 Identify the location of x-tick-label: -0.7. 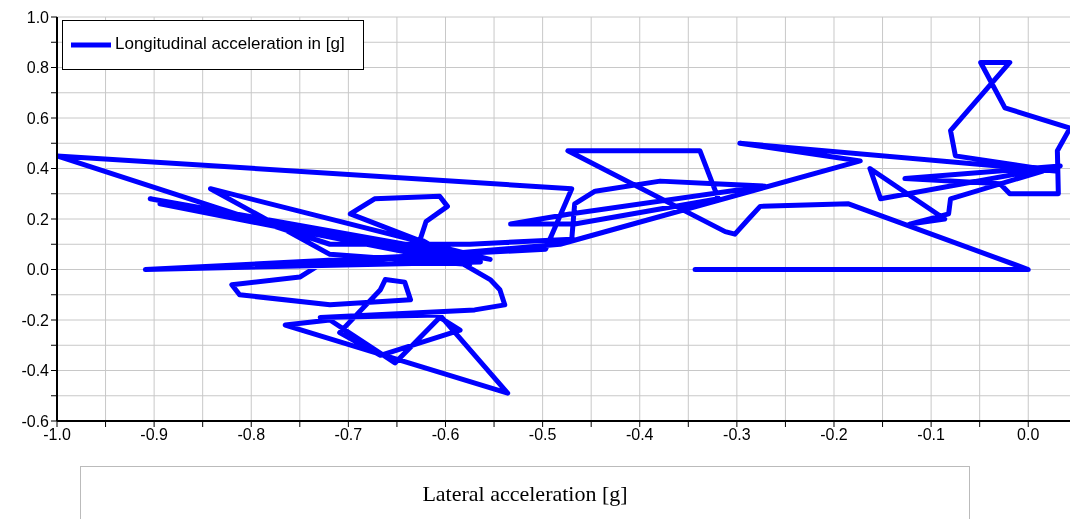
(348, 435).